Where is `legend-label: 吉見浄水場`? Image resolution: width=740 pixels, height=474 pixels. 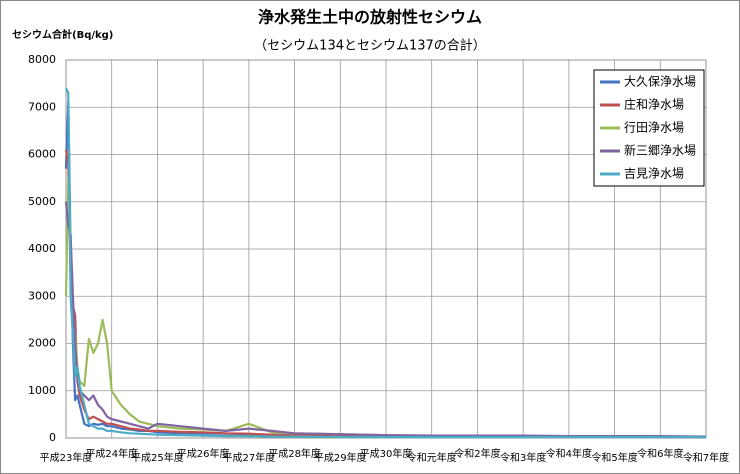 legend-label: 吉見浄水場 is located at coordinates (654, 174).